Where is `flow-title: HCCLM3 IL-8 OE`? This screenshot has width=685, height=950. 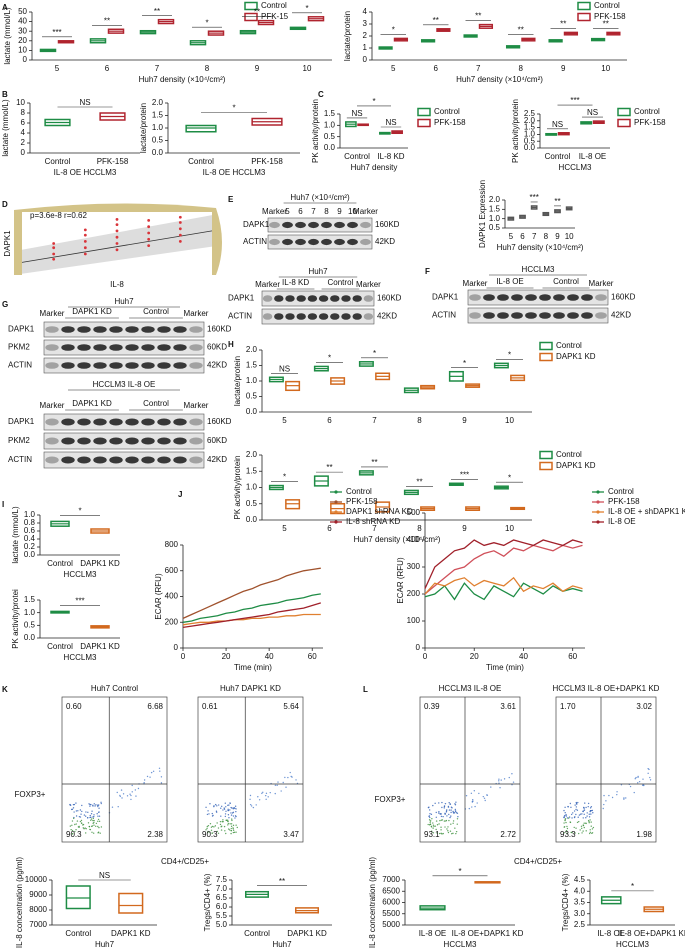 flow-title: HCCLM3 IL-8 OE is located at coordinates (470, 688).